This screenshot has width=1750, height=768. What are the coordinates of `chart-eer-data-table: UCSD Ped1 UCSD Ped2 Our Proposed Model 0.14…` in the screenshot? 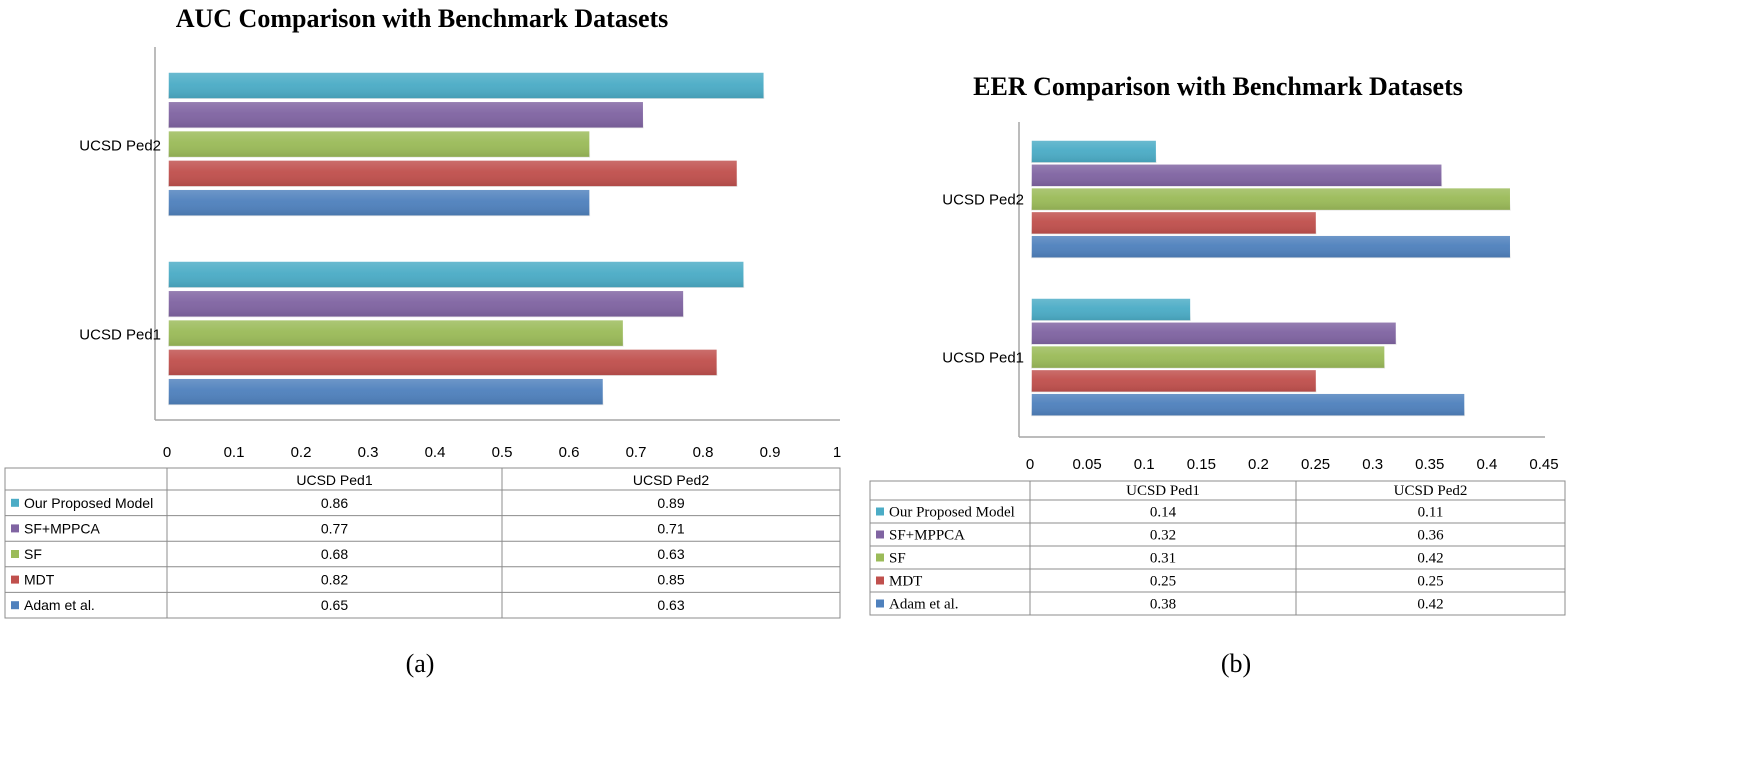 It's located at (1217, 548).